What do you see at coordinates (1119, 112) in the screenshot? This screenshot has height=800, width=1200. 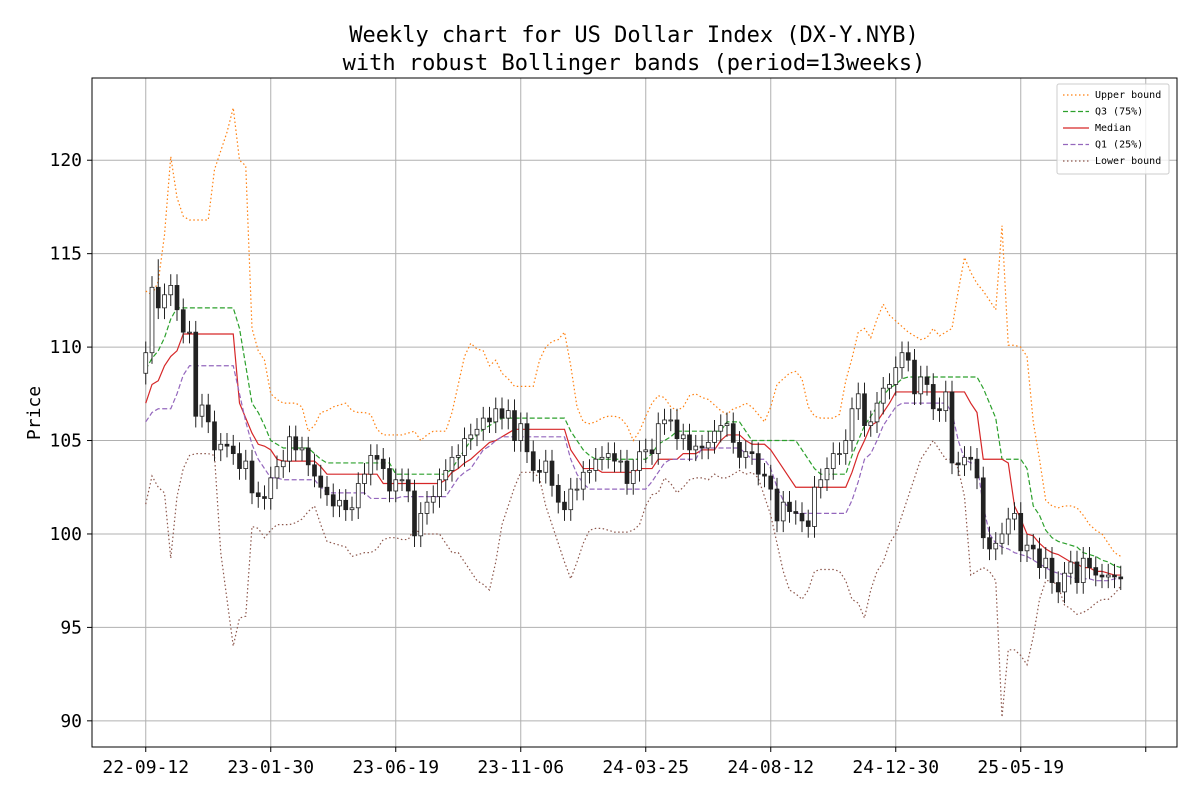 I see `legend-label: Q3 (75%)` at bounding box center [1119, 112].